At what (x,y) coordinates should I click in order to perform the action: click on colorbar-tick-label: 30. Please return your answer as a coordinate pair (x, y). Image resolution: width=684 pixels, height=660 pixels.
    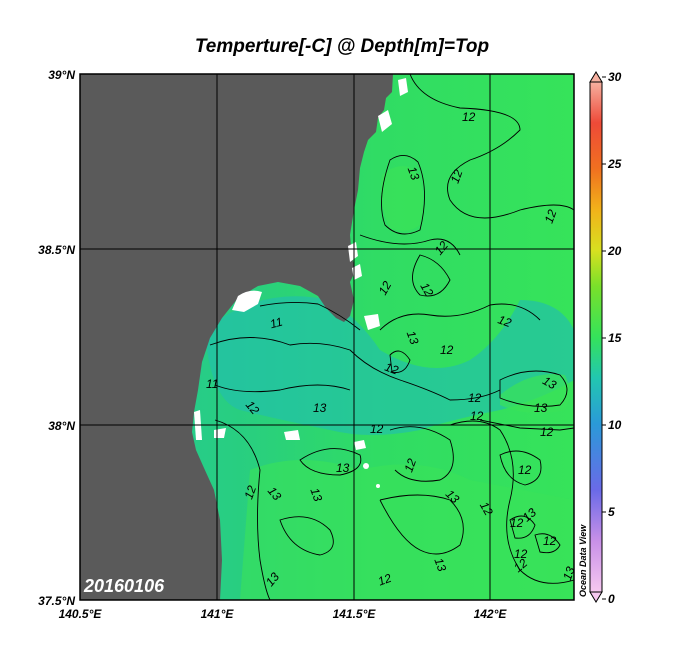
    Looking at the image, I should click on (615, 77).